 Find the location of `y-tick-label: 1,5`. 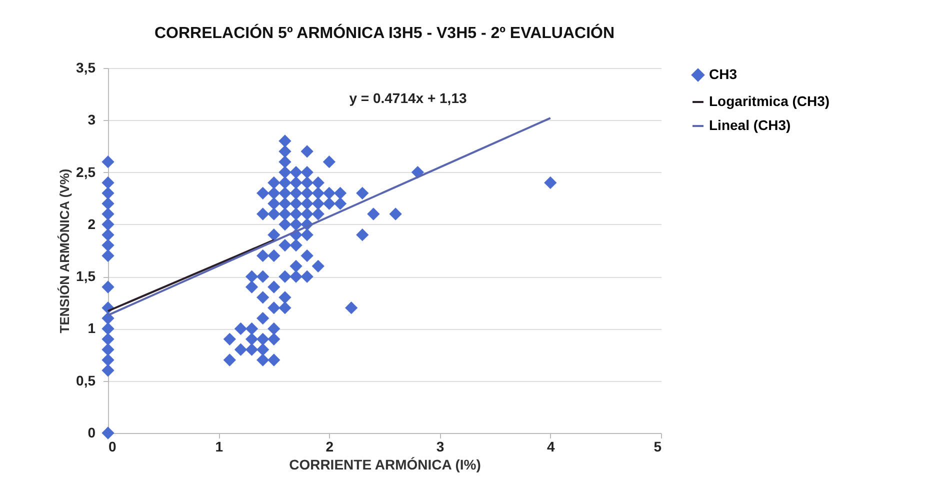

y-tick-label: 1,5 is located at coordinates (86, 276).